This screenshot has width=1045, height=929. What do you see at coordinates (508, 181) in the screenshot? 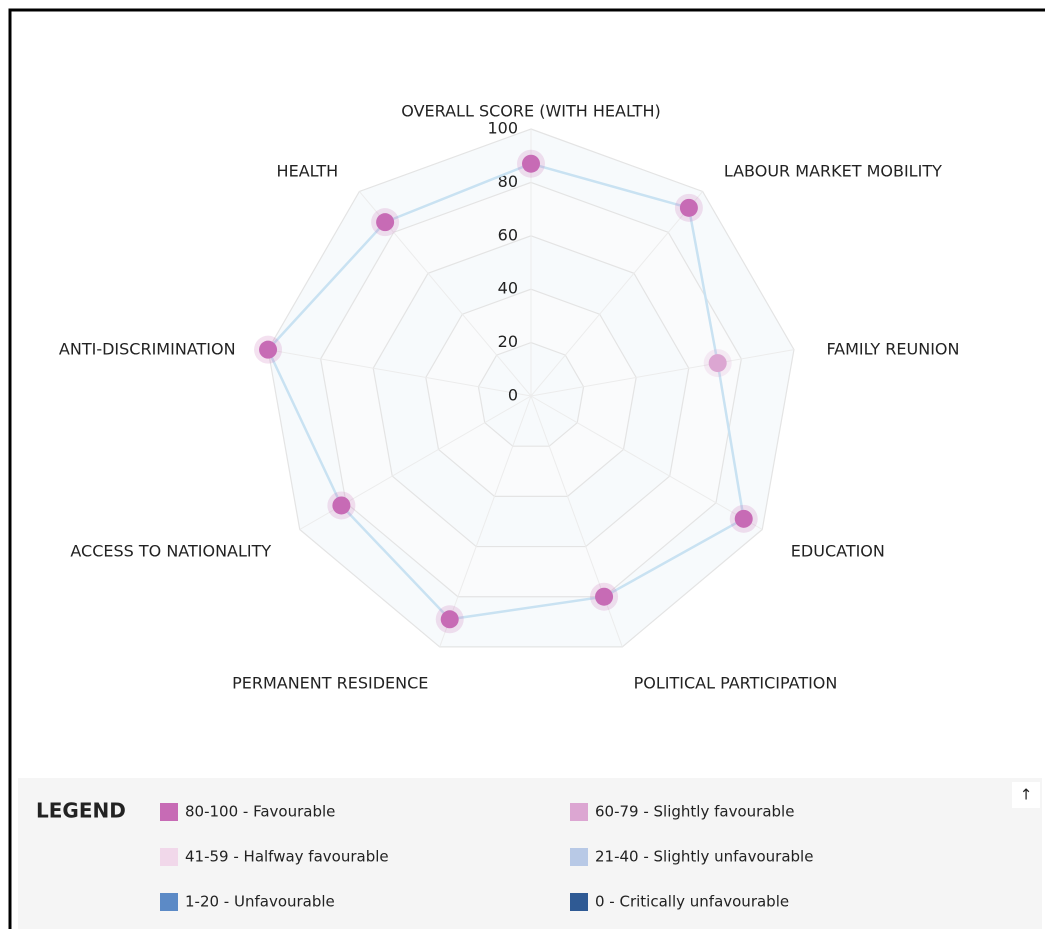
I see `y-tick-label: 80` at bounding box center [508, 181].